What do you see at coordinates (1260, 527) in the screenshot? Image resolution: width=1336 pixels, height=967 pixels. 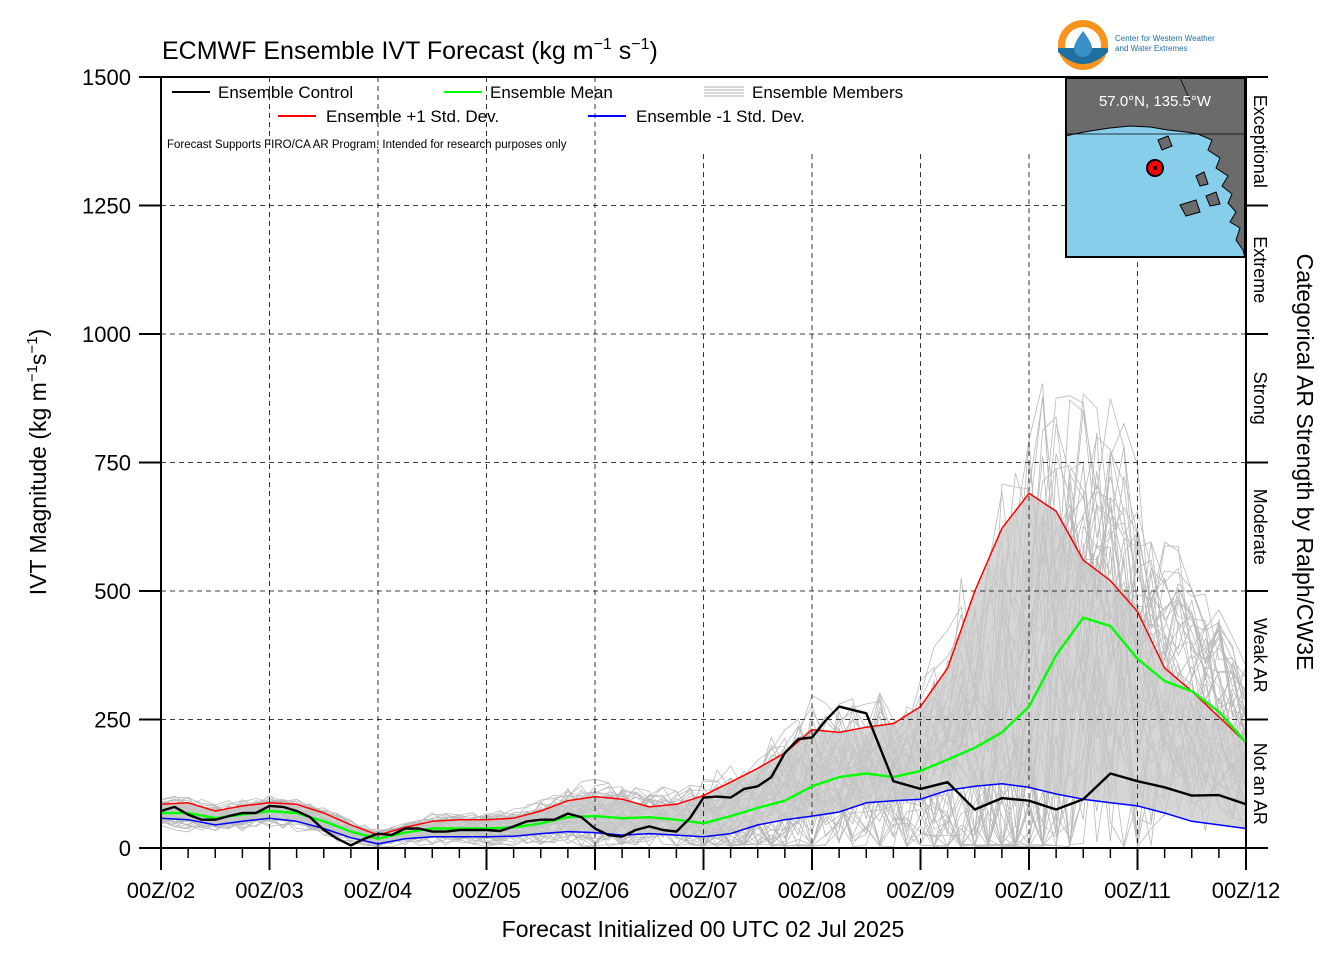 I see `ar-category-label: Moderate` at bounding box center [1260, 527].